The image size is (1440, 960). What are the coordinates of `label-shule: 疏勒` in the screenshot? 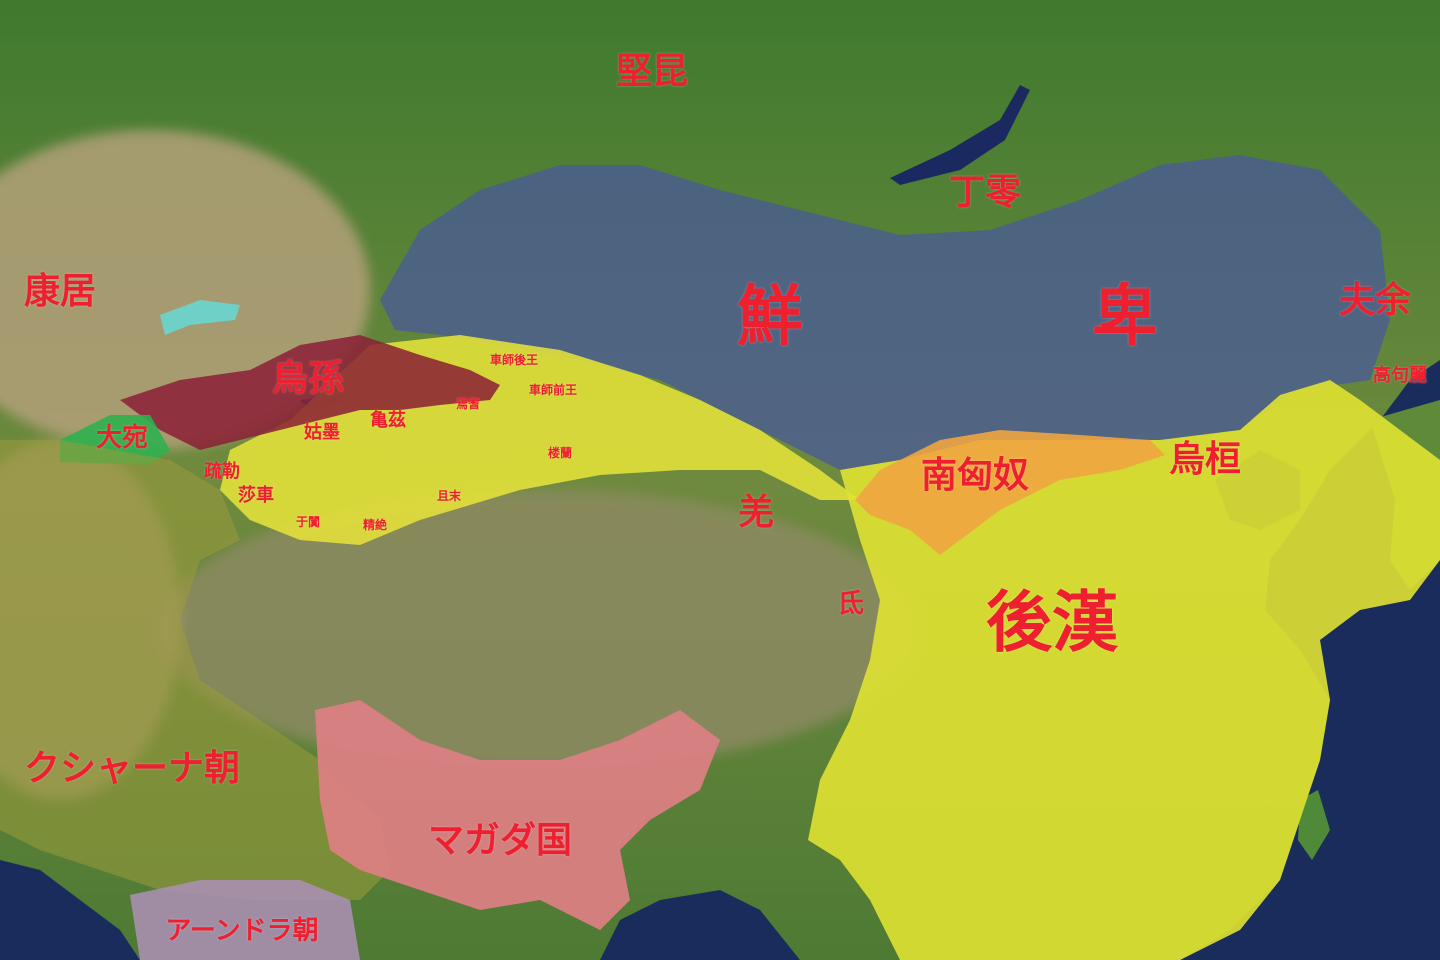 It's located at (222, 471).